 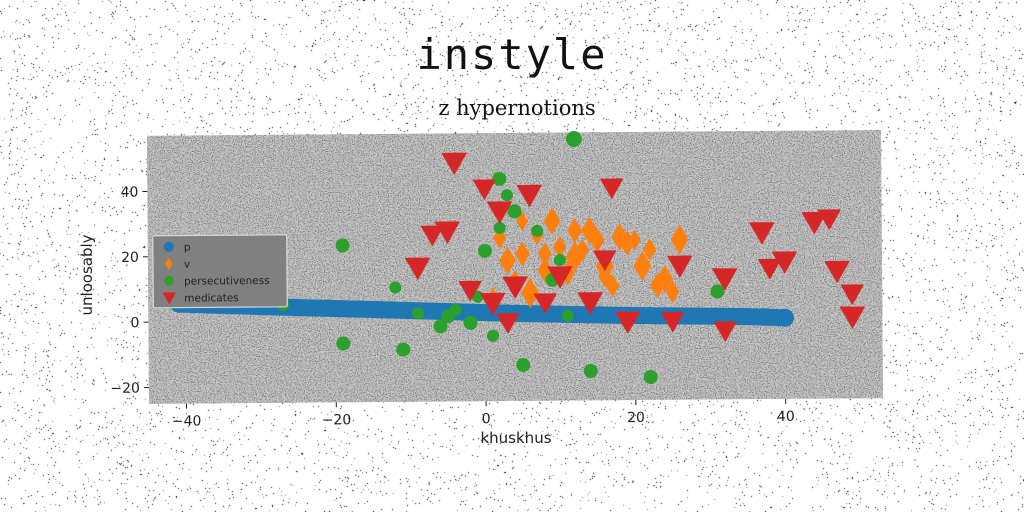 I want to click on y-tick-label: 20, so click(x=130, y=258).